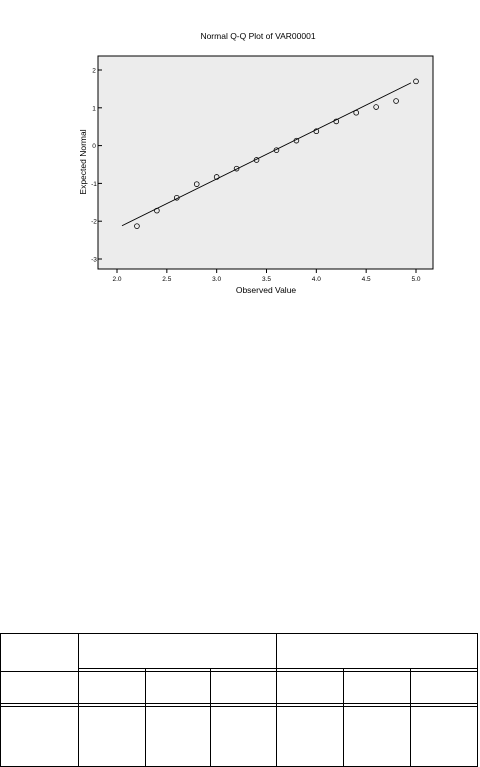 Image resolution: width=480 pixels, height=767 pixels. Describe the element at coordinates (83, 161) in the screenshot. I see `y-axis-label: Expected Normal` at that location.